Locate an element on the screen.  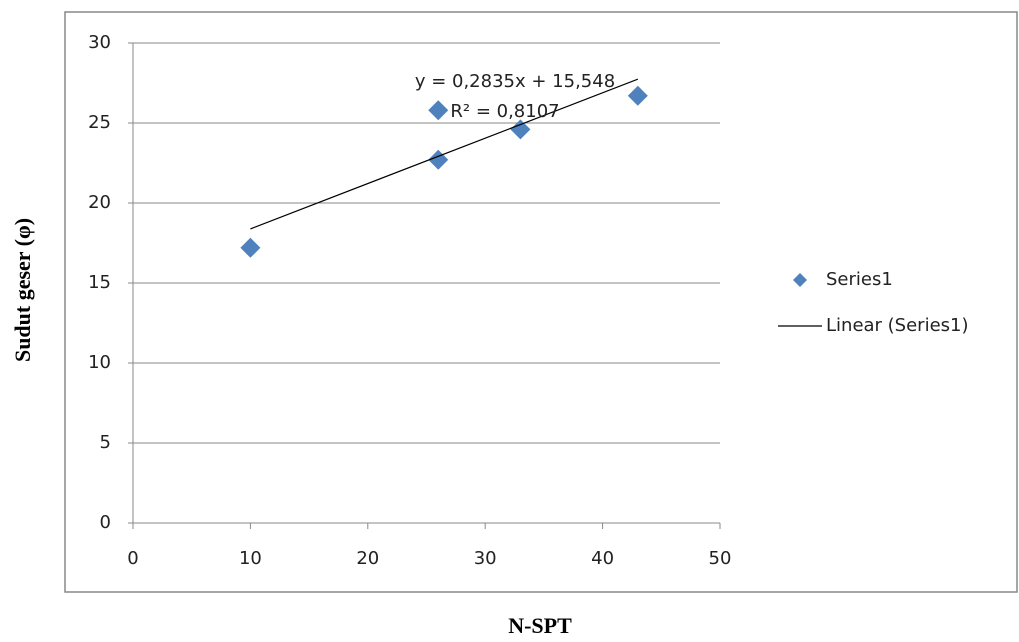
legend-label: Linear (Series1) is located at coordinates (897, 325).